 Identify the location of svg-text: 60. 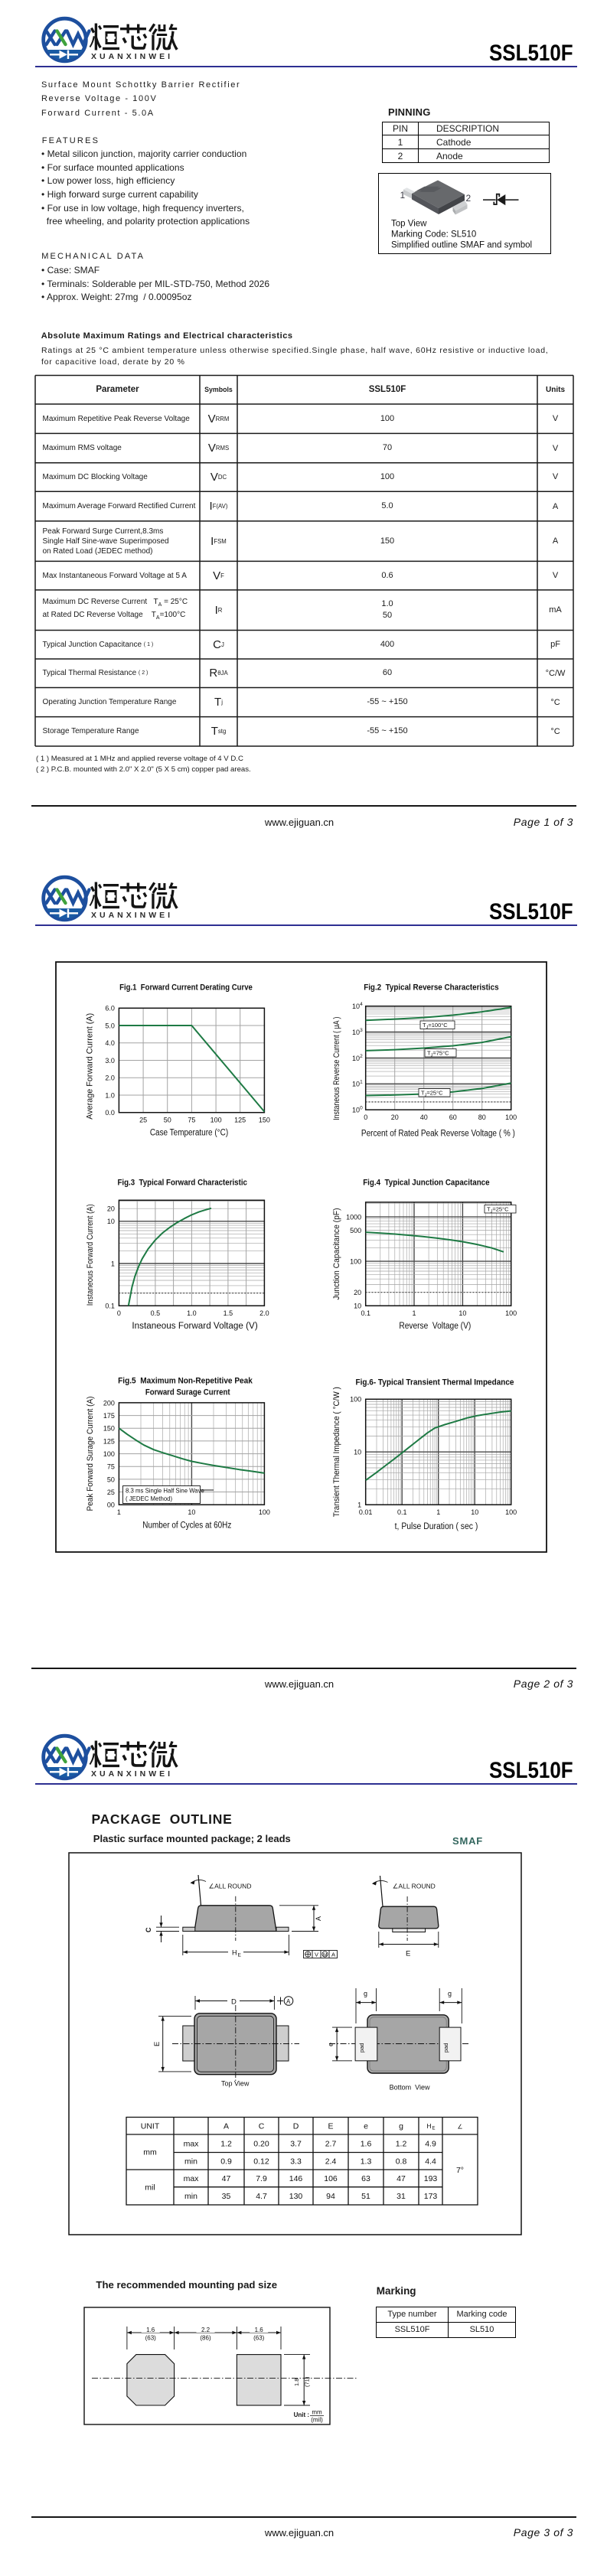
(453, 1117).